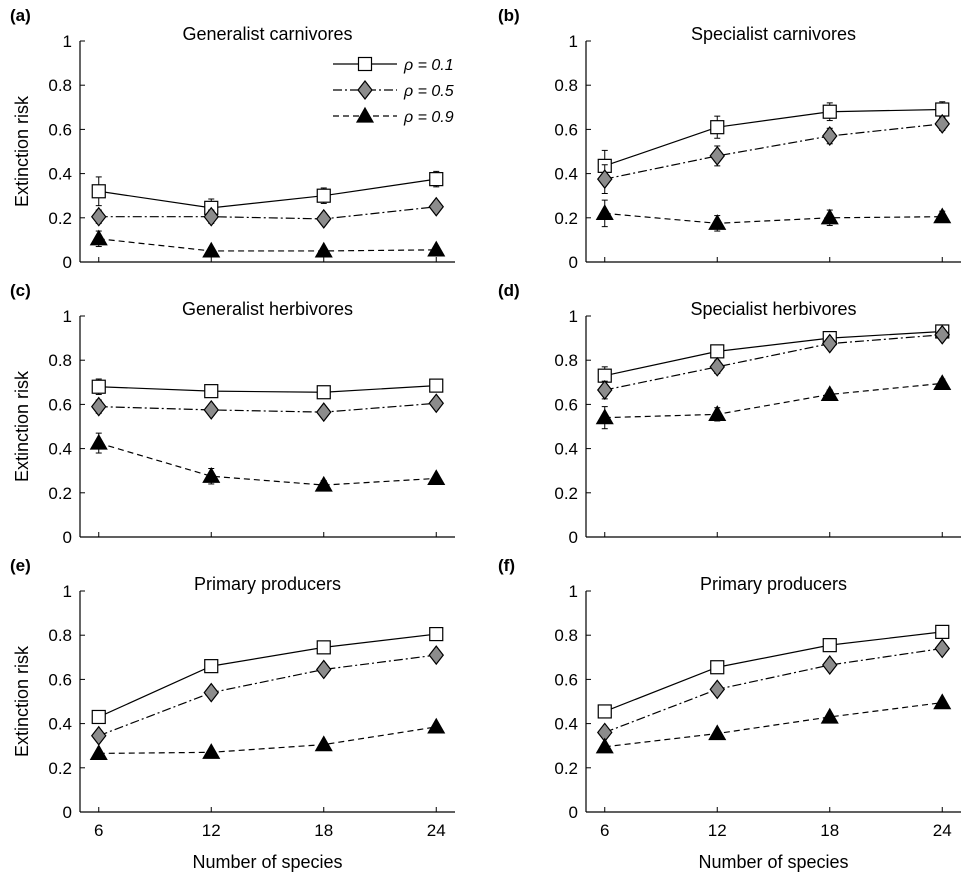 This screenshot has width=971, height=878. What do you see at coordinates (509, 290) in the screenshot?
I see `panel-label: (d)` at bounding box center [509, 290].